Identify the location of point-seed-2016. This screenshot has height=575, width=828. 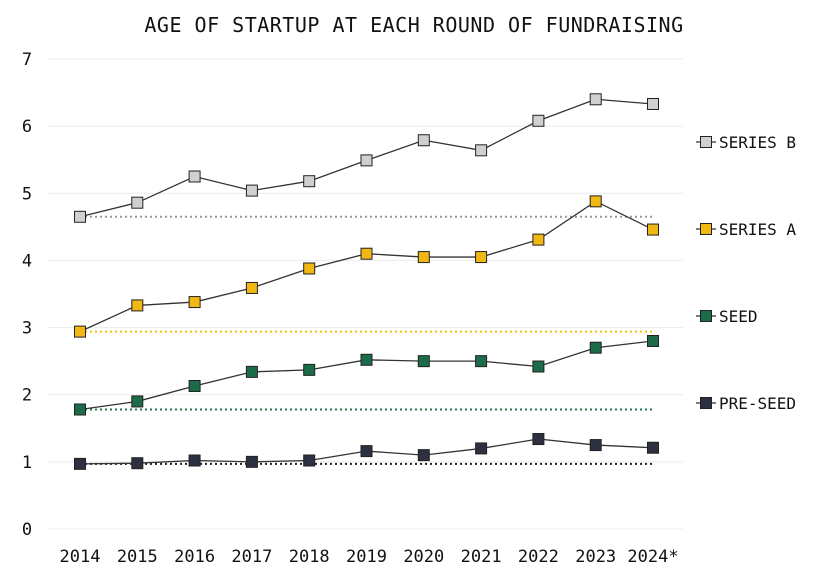
(194, 385).